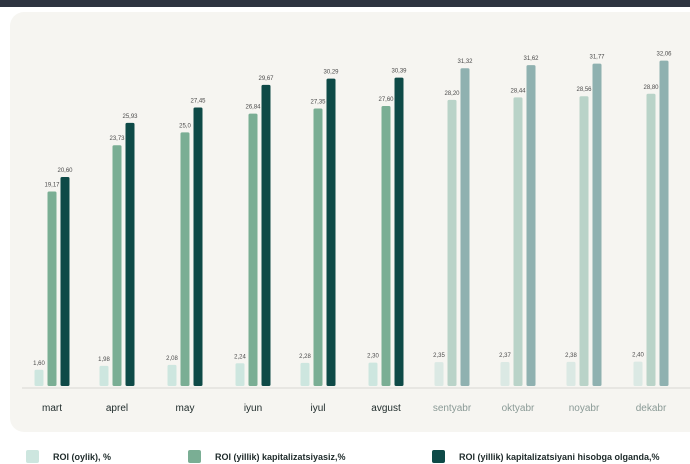  I want to click on bar-label-yearly-with-cap-mart: 20,60, so click(65, 171).